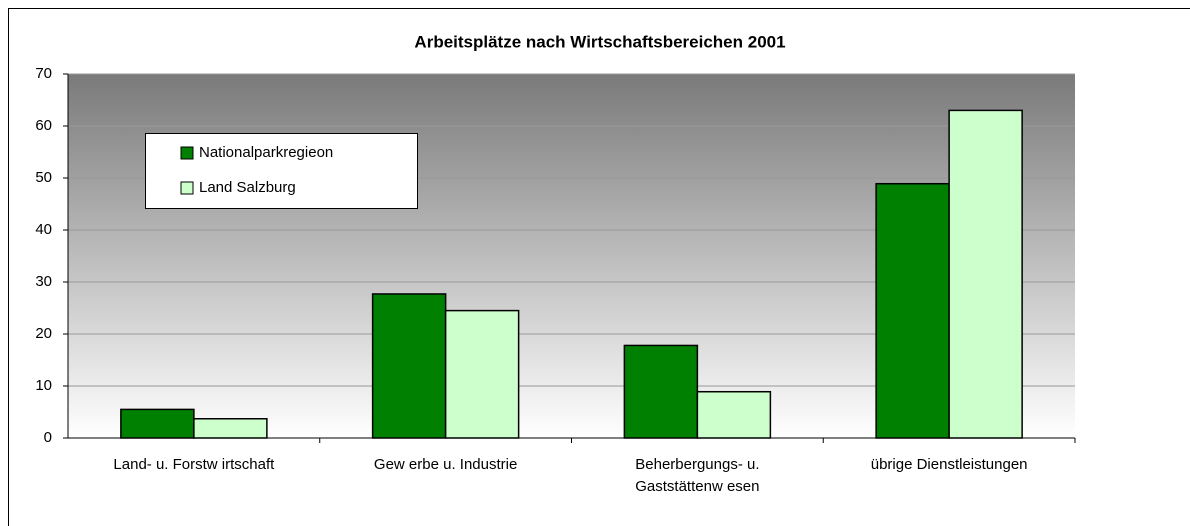  Describe the element at coordinates (43, 333) in the screenshot. I see `y-tick-label: 20` at that location.